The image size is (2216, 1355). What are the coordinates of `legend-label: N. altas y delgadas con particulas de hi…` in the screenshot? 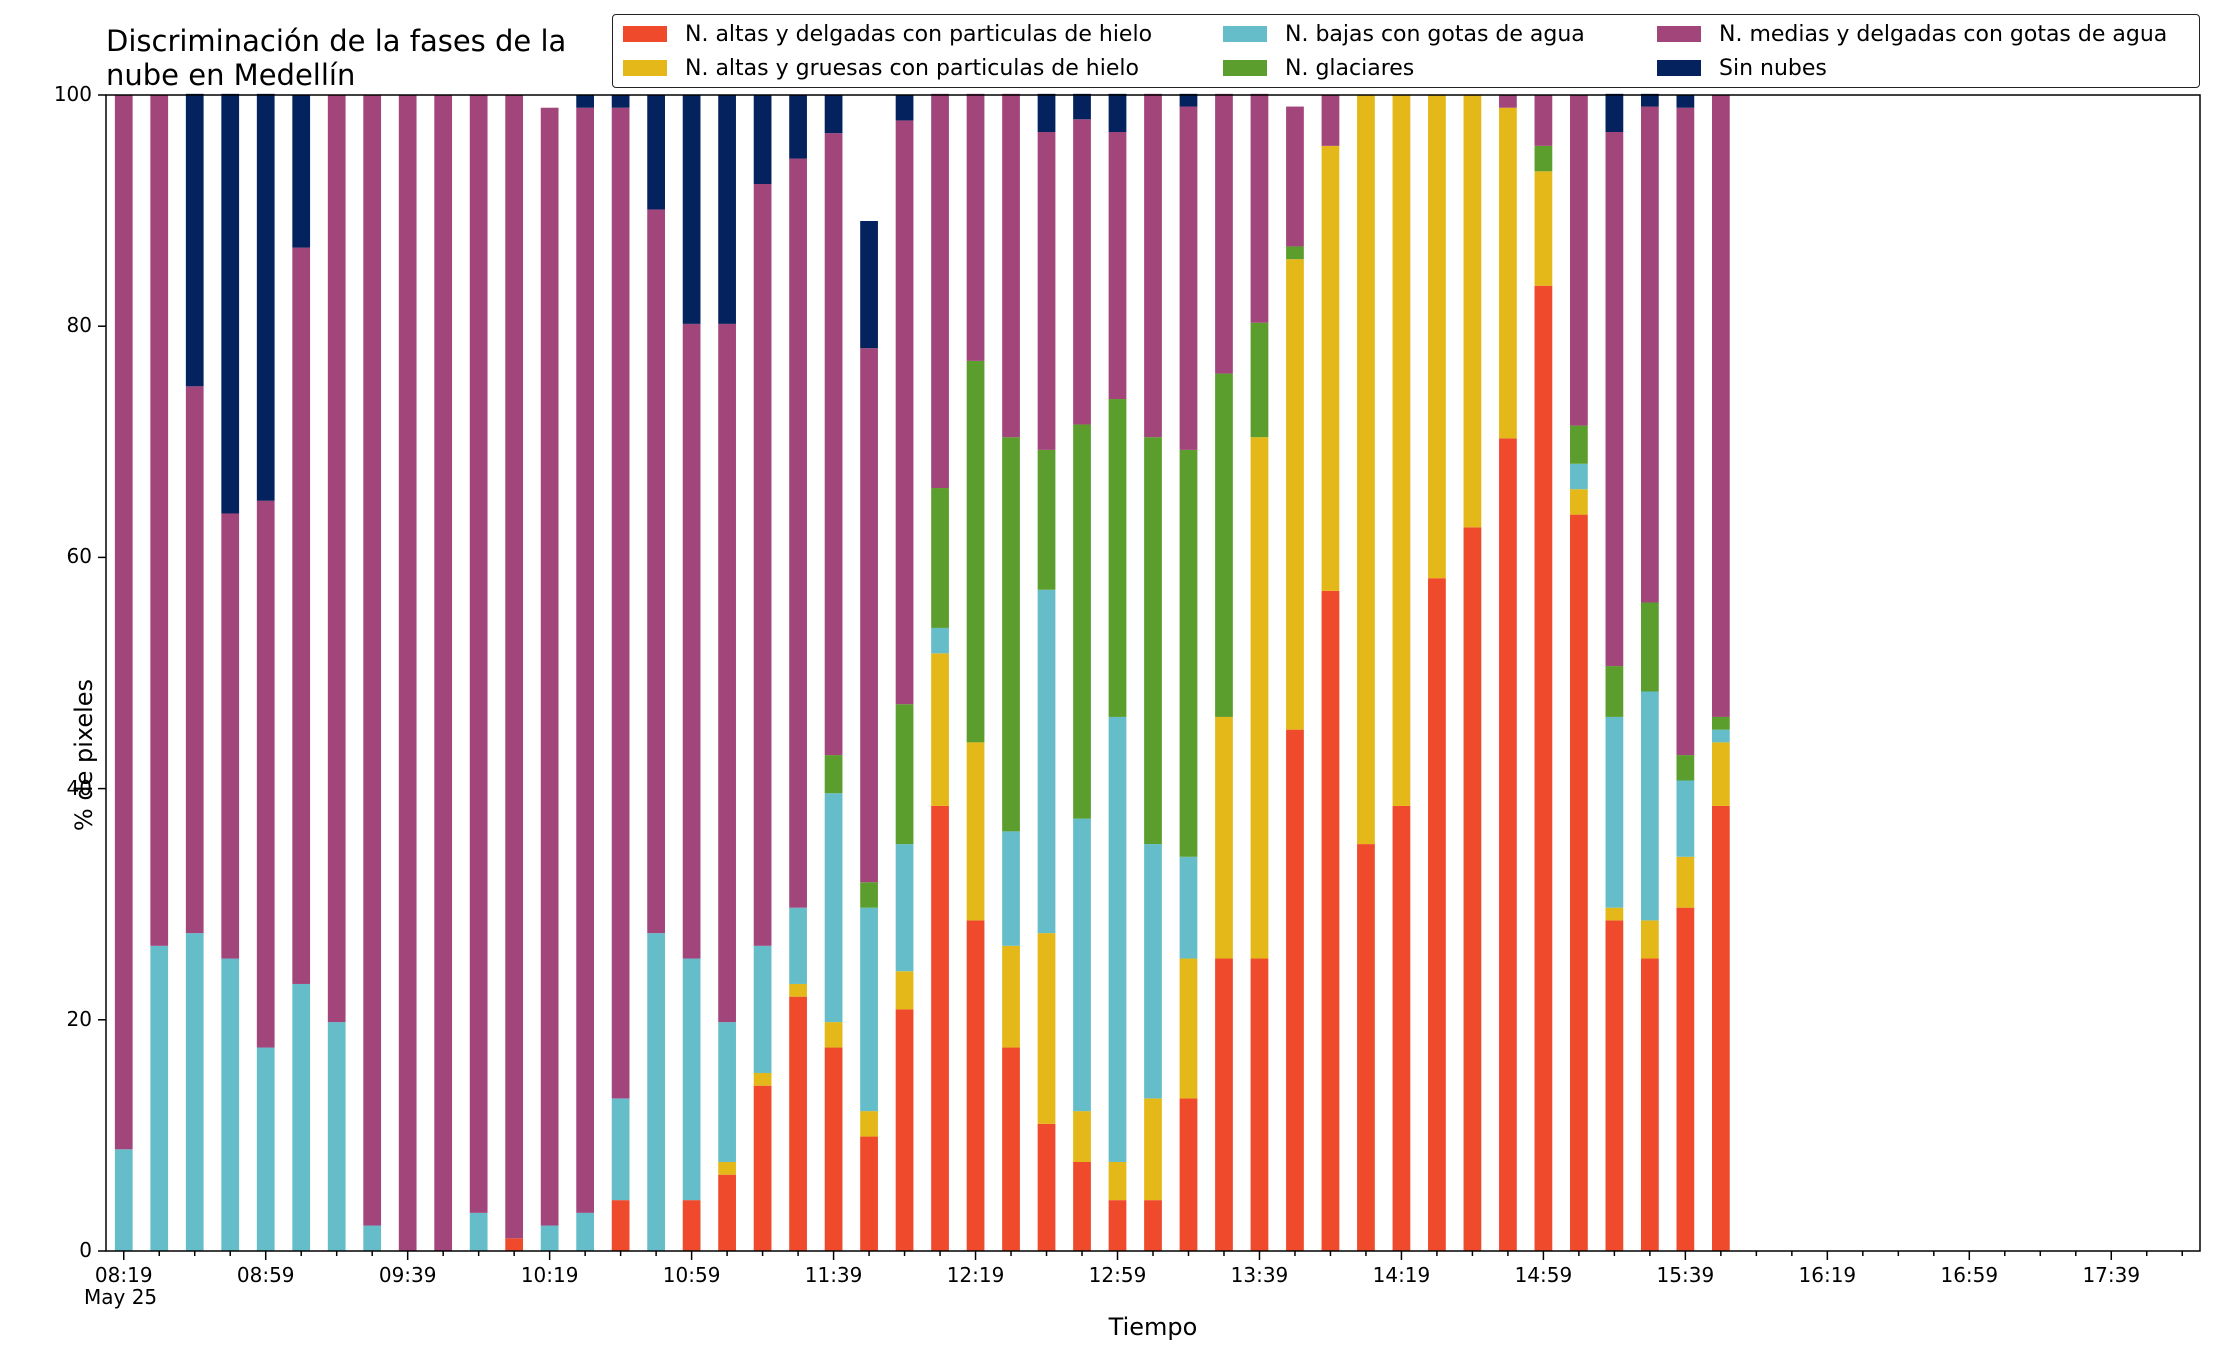 It's located at (919, 34).